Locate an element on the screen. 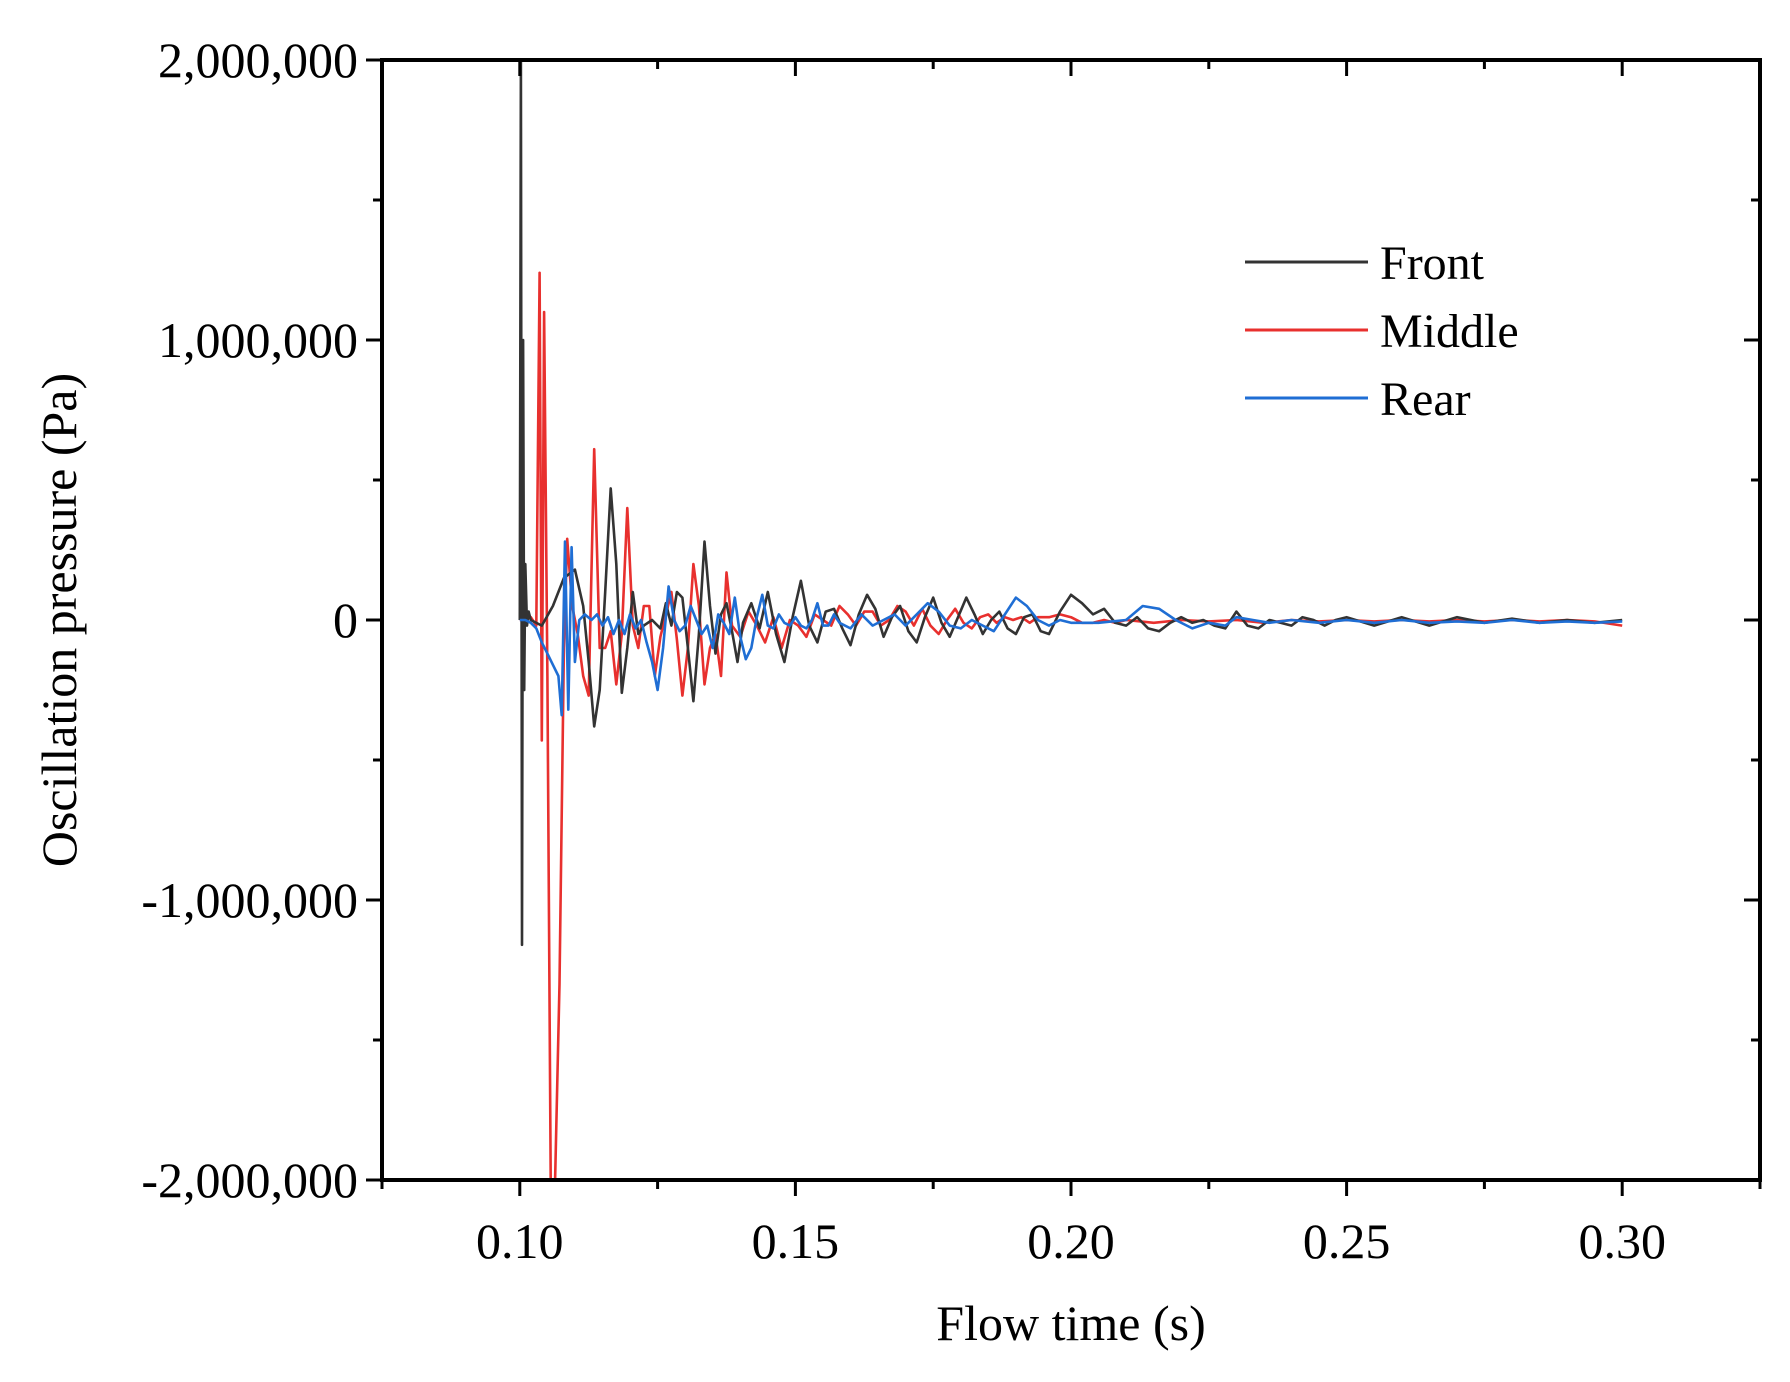 This screenshot has height=1382, width=1790. series-line-rear is located at coordinates (1071, 628).